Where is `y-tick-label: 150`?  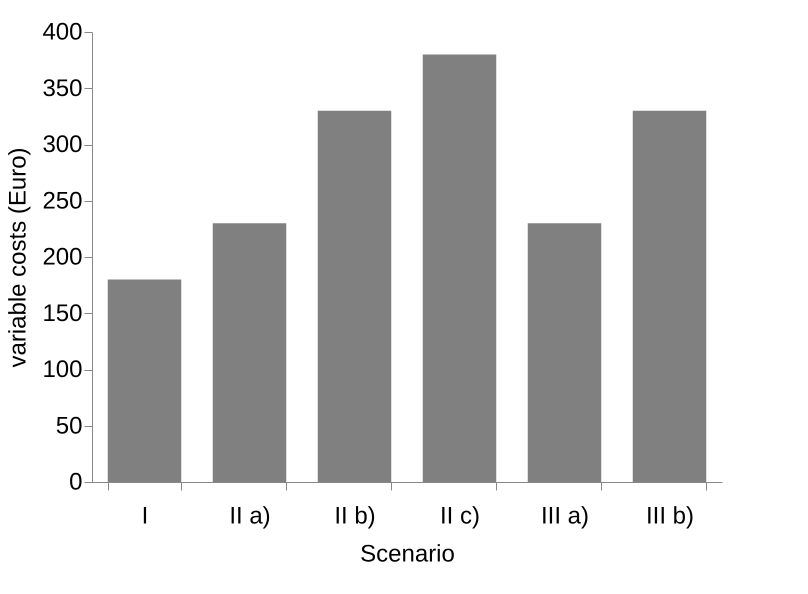 y-tick-label: 150 is located at coordinates (62, 313).